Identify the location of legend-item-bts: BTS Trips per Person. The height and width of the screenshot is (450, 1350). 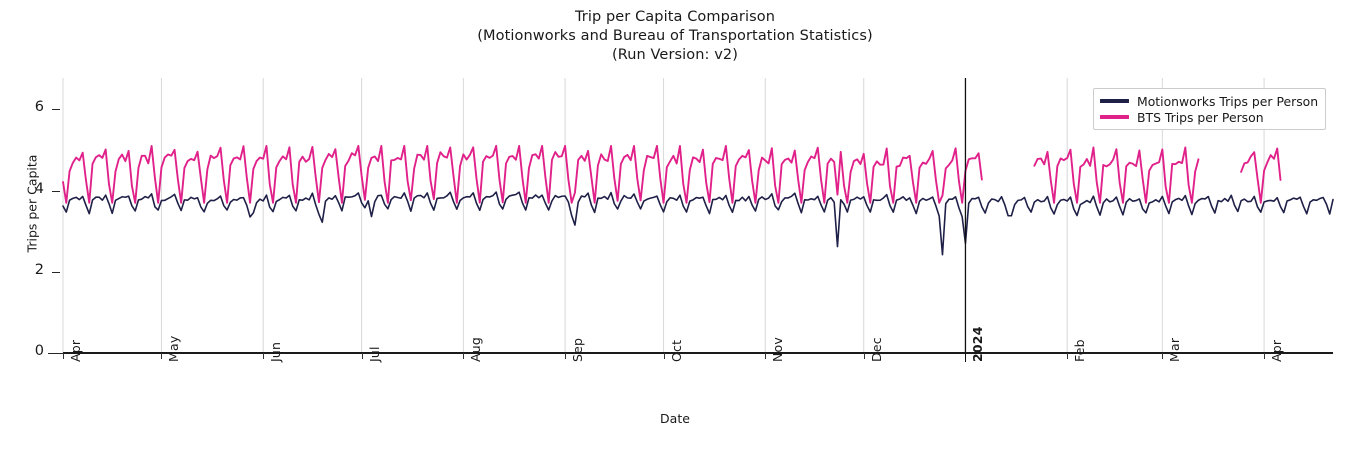
(1209, 117).